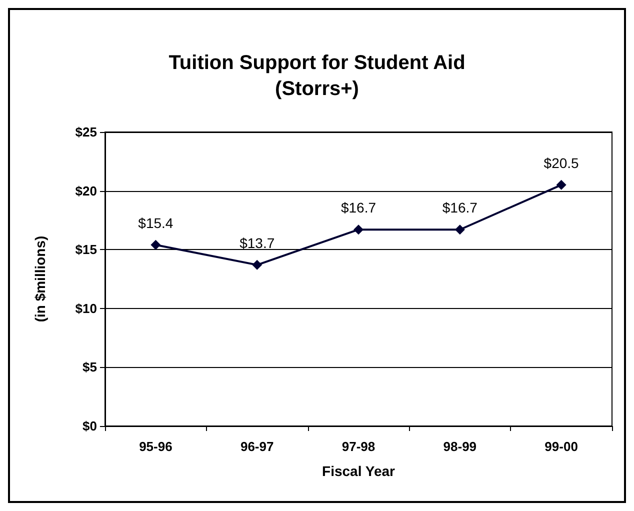  Describe the element at coordinates (317, 89) in the screenshot. I see `chart-subtitle: (Storrs+)` at that location.